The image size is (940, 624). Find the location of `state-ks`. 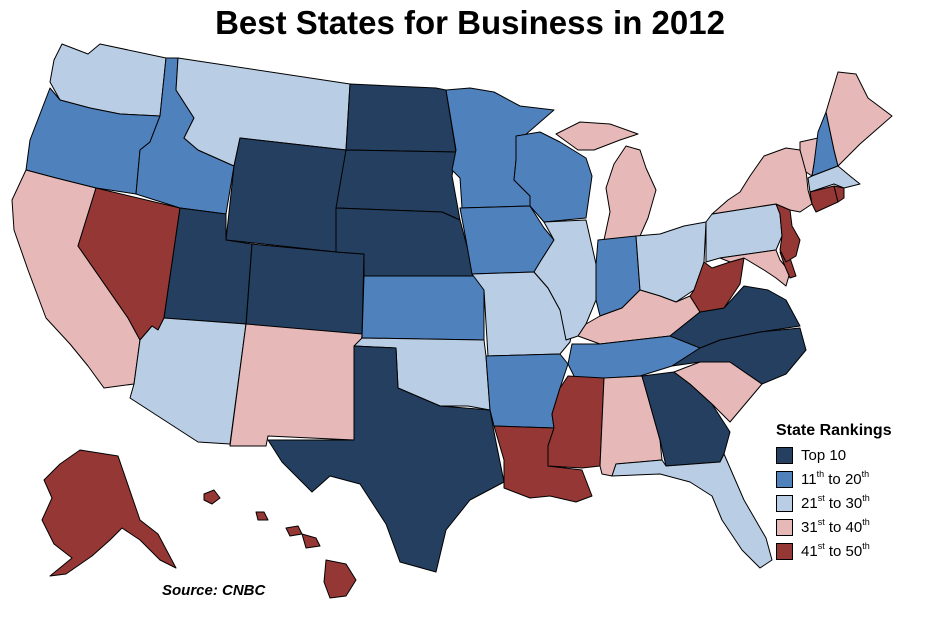

state-ks is located at coordinates (423, 308).